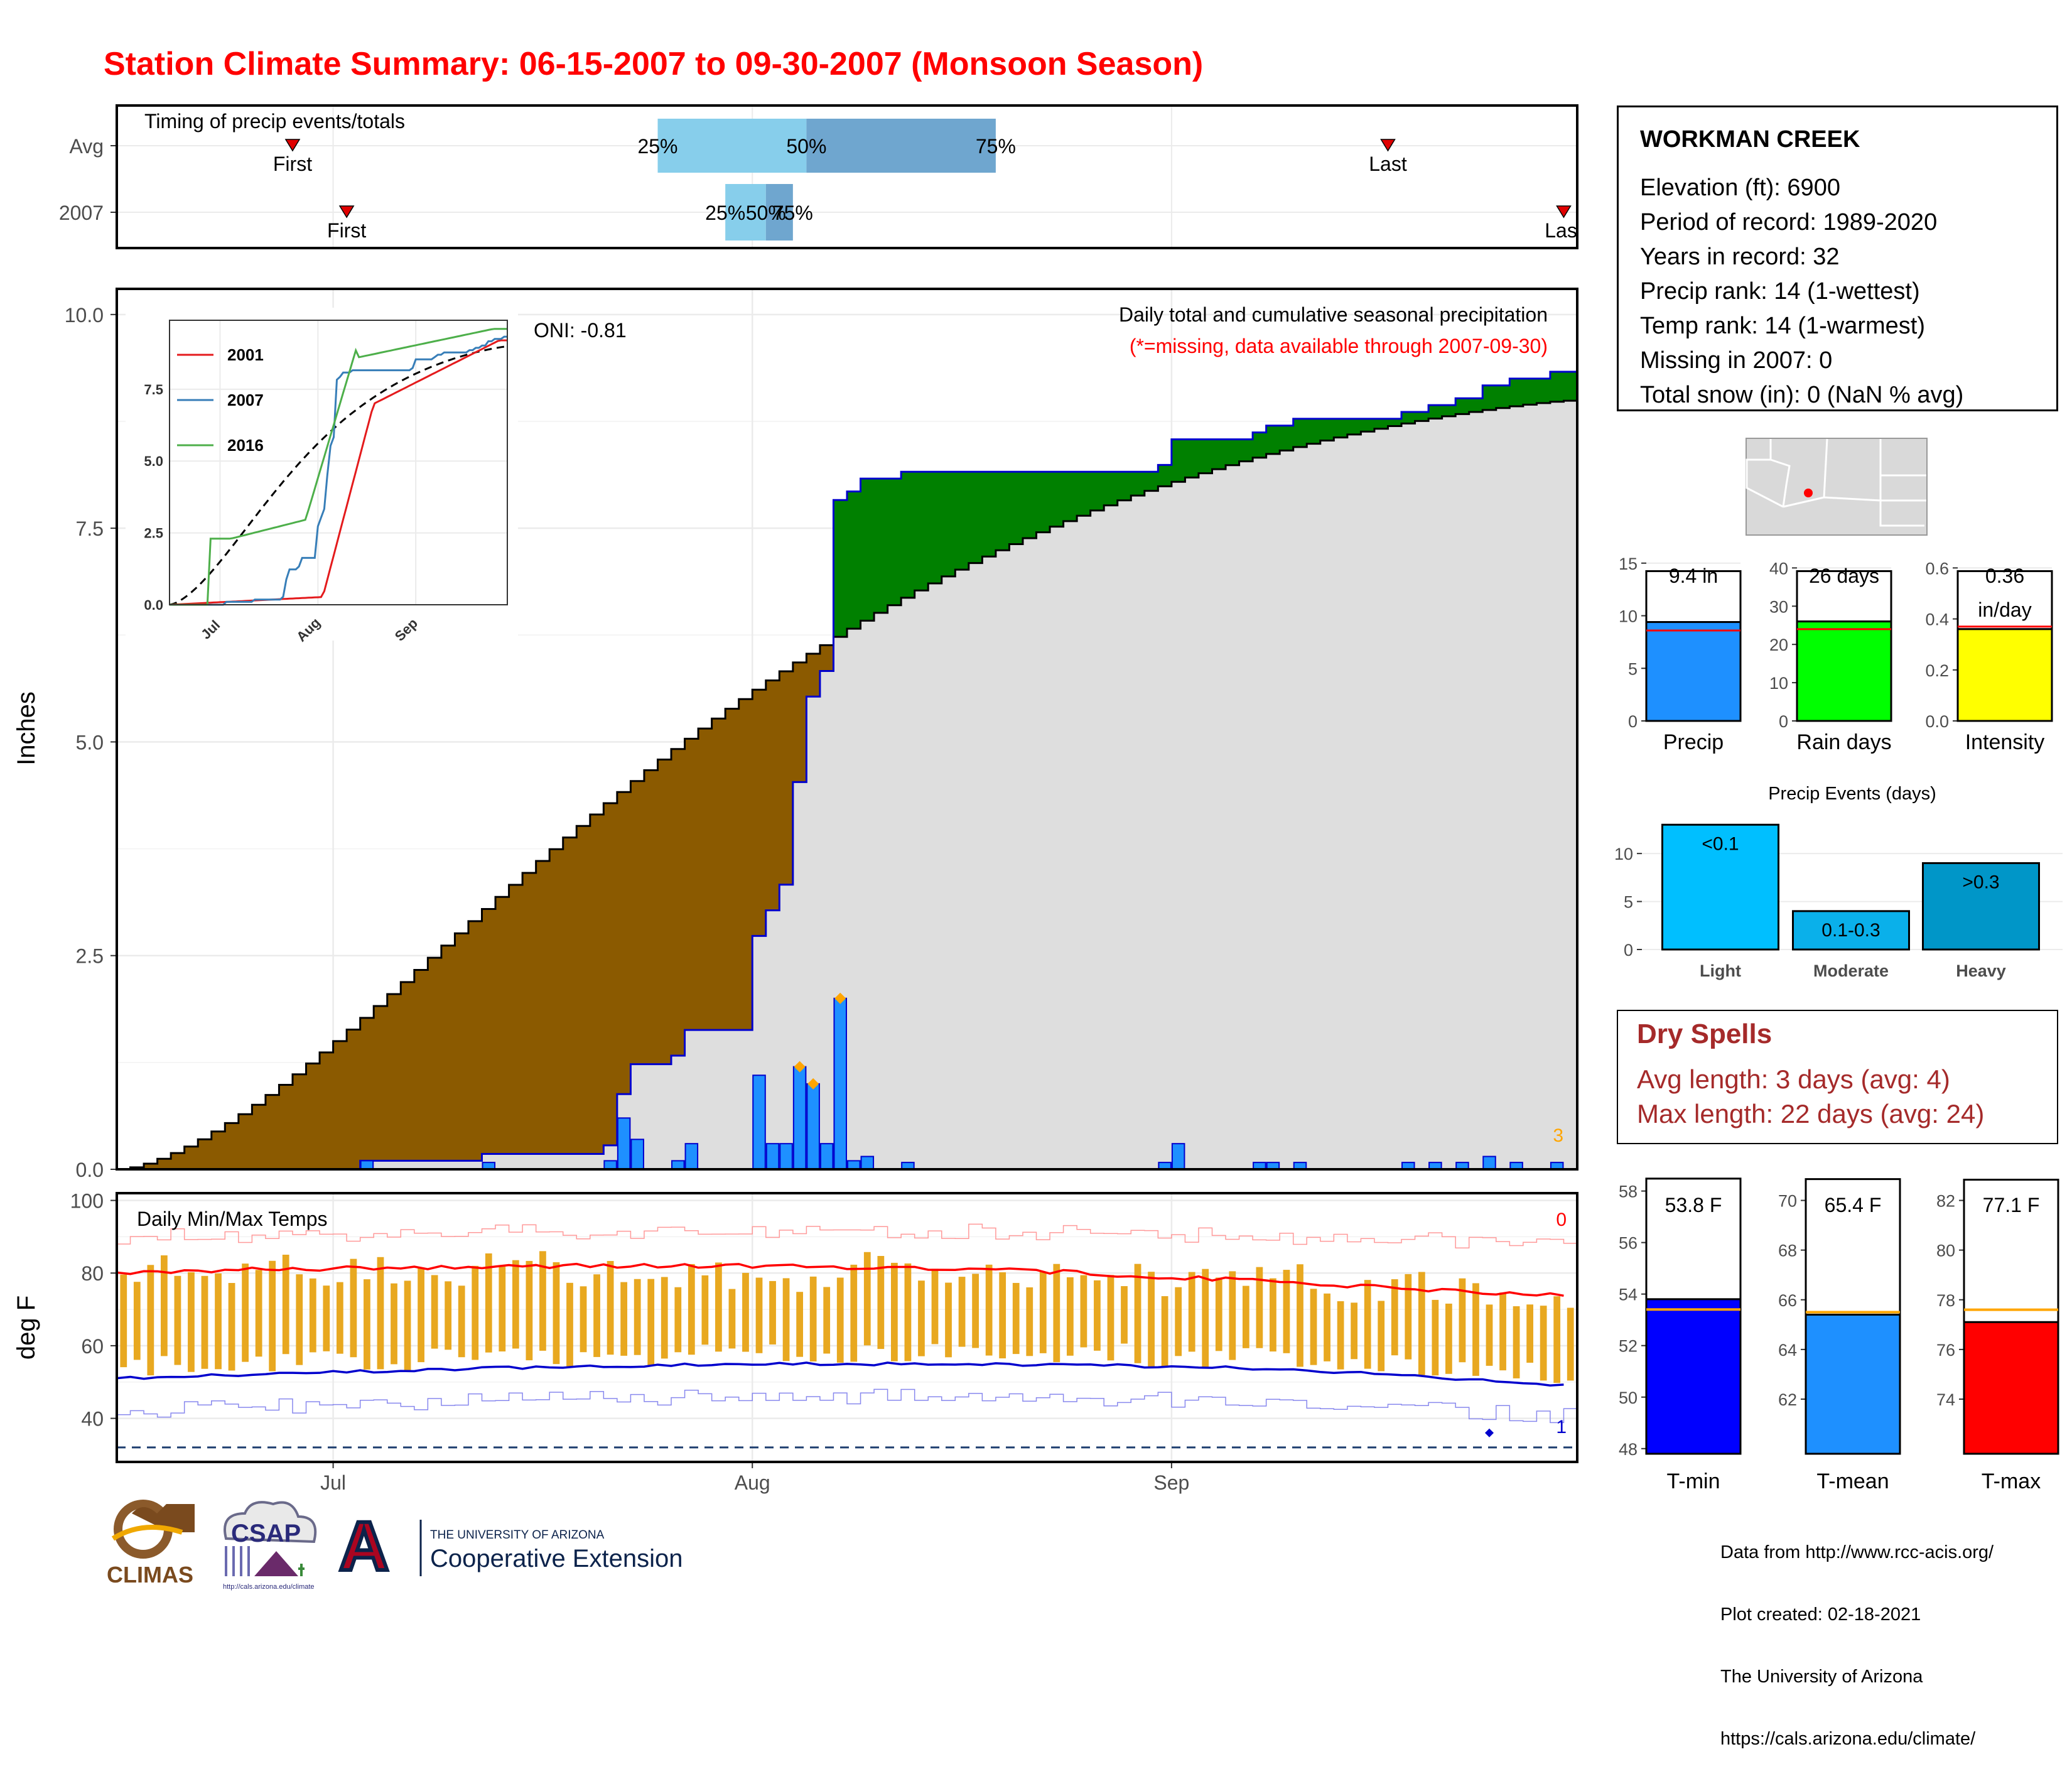 This screenshot has height=1791, width=2072. What do you see at coordinates (806, 147) in the screenshot?
I see `timing-pct-label: 50%` at bounding box center [806, 147].